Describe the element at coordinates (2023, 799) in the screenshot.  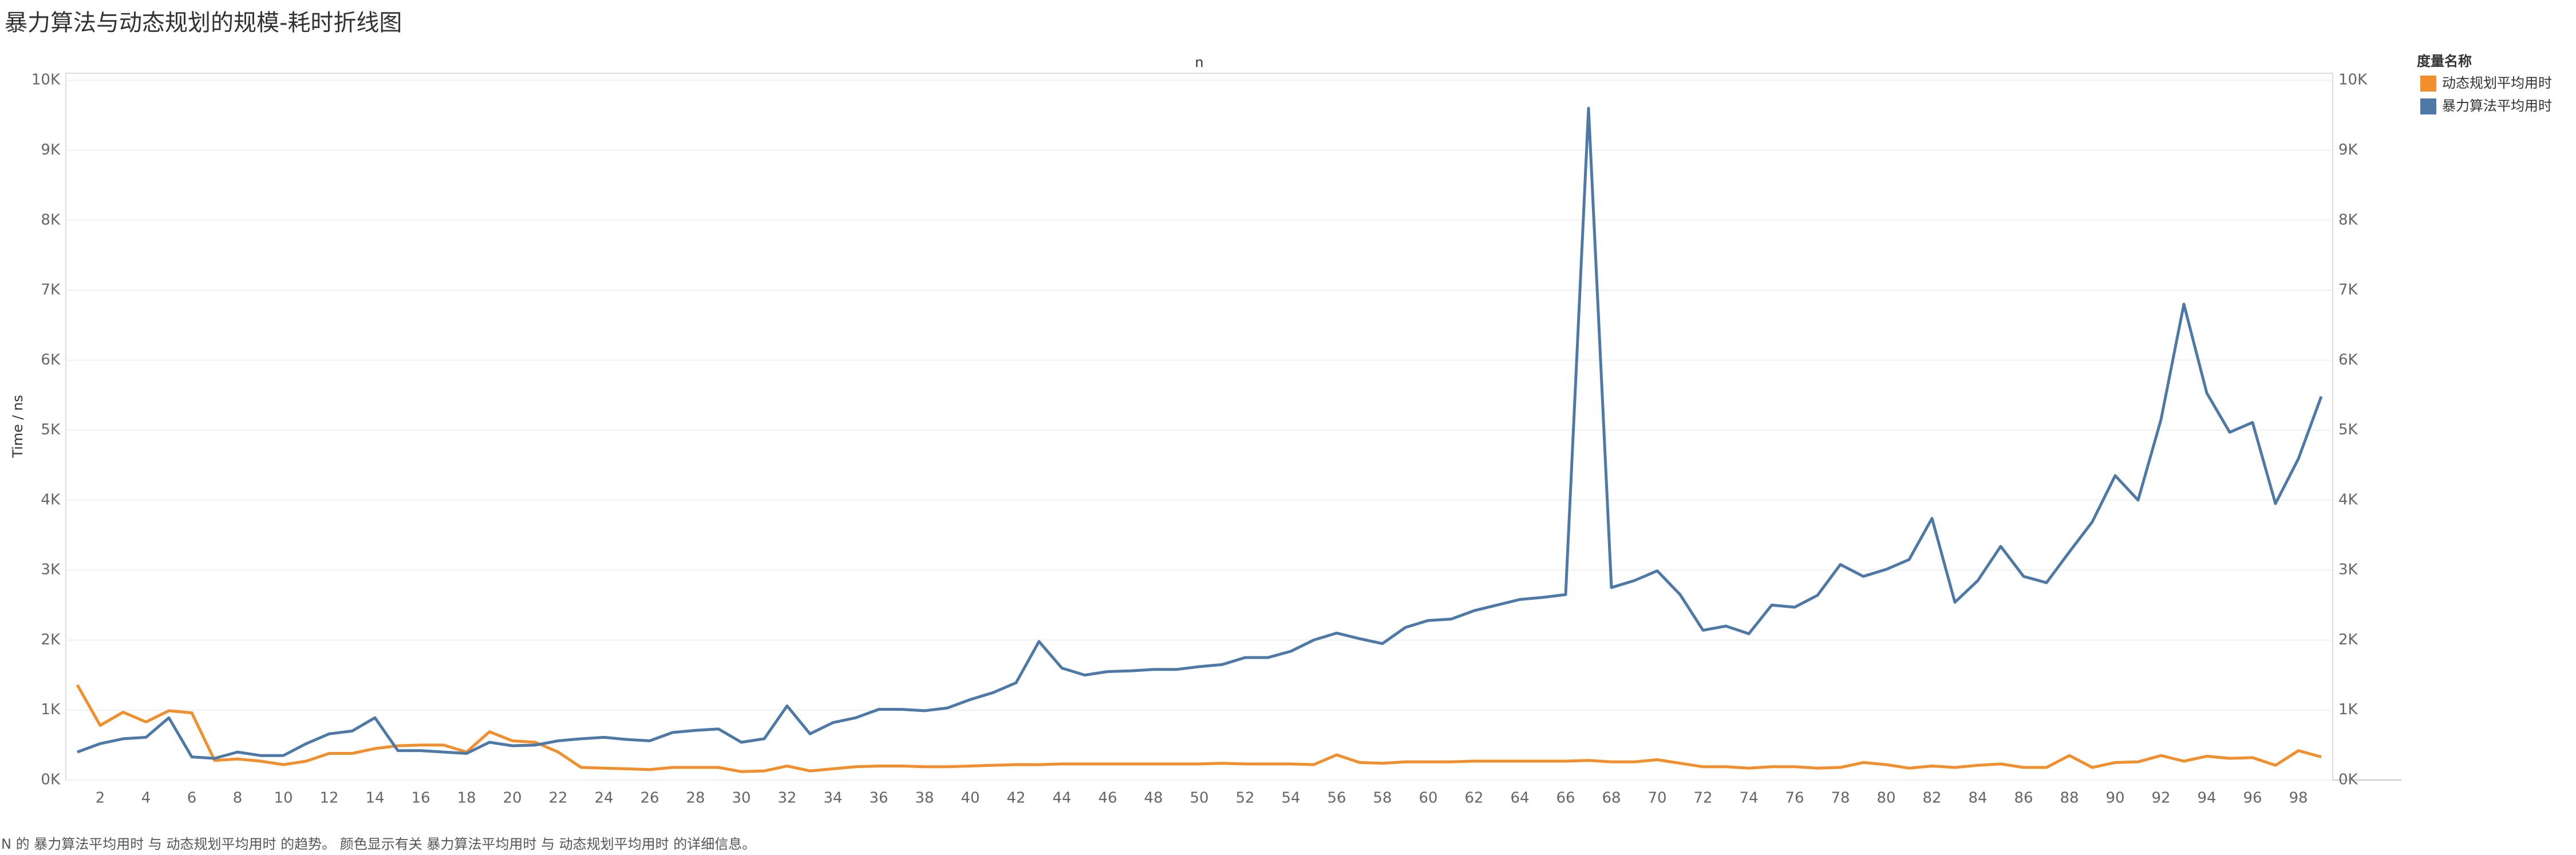
I see `x-tick-label: 86` at that location.